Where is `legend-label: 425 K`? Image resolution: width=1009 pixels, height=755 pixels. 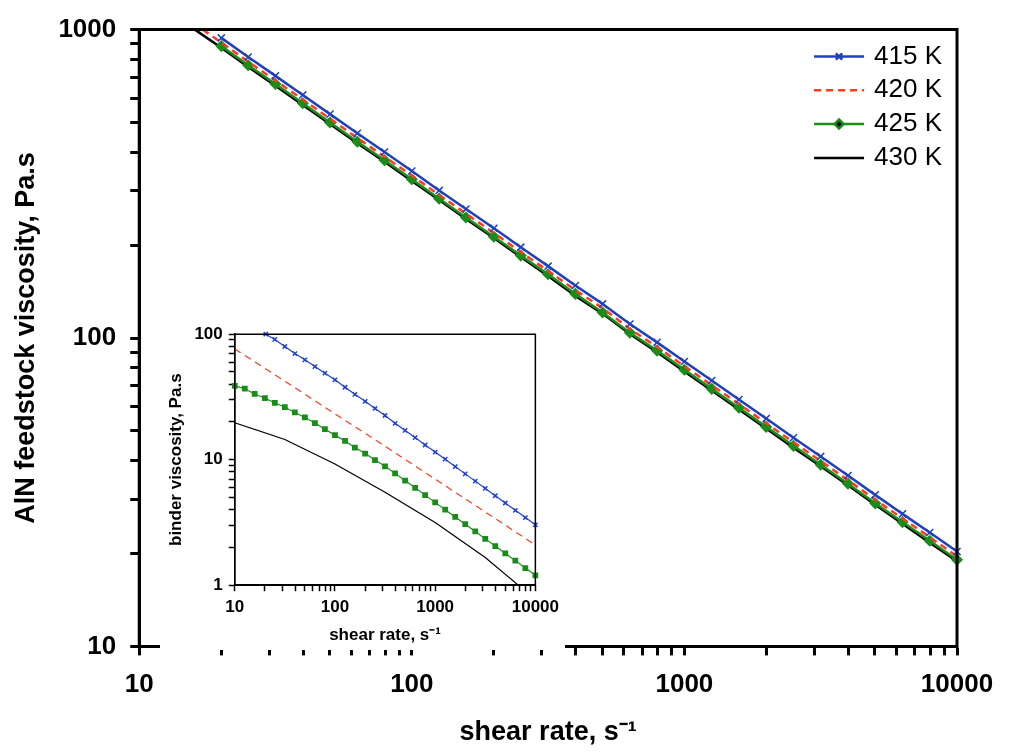 legend-label: 425 K is located at coordinates (908, 122).